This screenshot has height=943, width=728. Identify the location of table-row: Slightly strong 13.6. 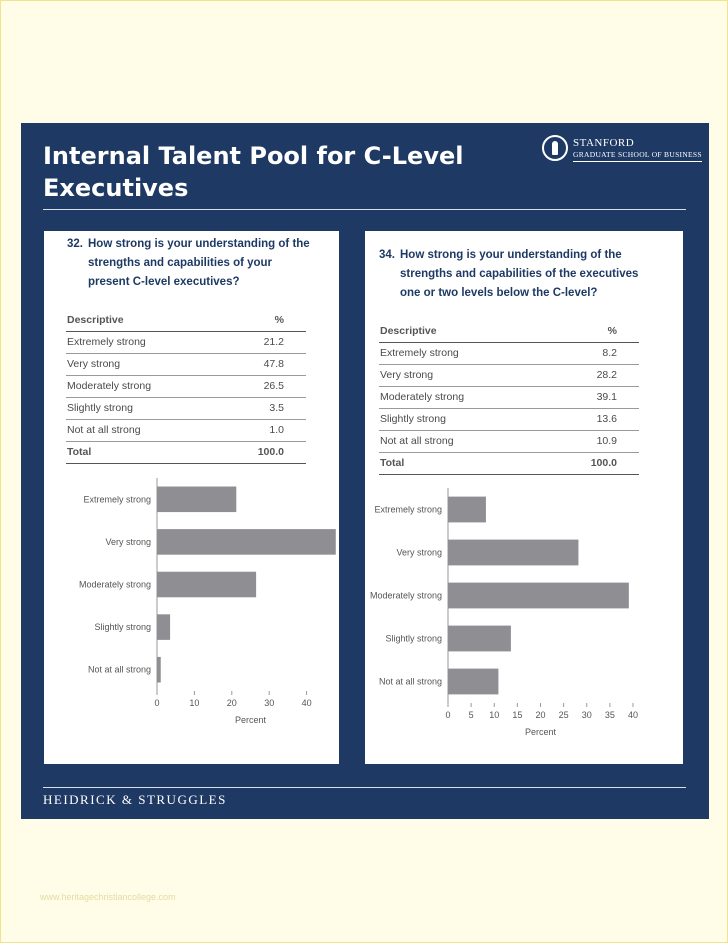
(509, 420).